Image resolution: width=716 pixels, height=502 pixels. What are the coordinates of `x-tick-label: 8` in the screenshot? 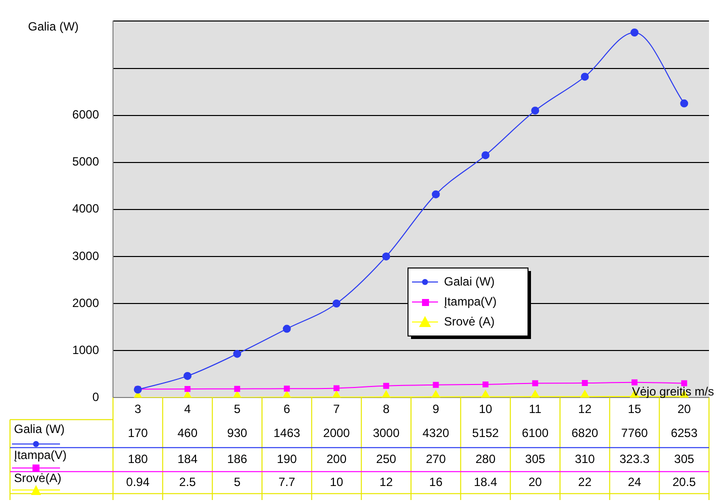 It's located at (386, 409).